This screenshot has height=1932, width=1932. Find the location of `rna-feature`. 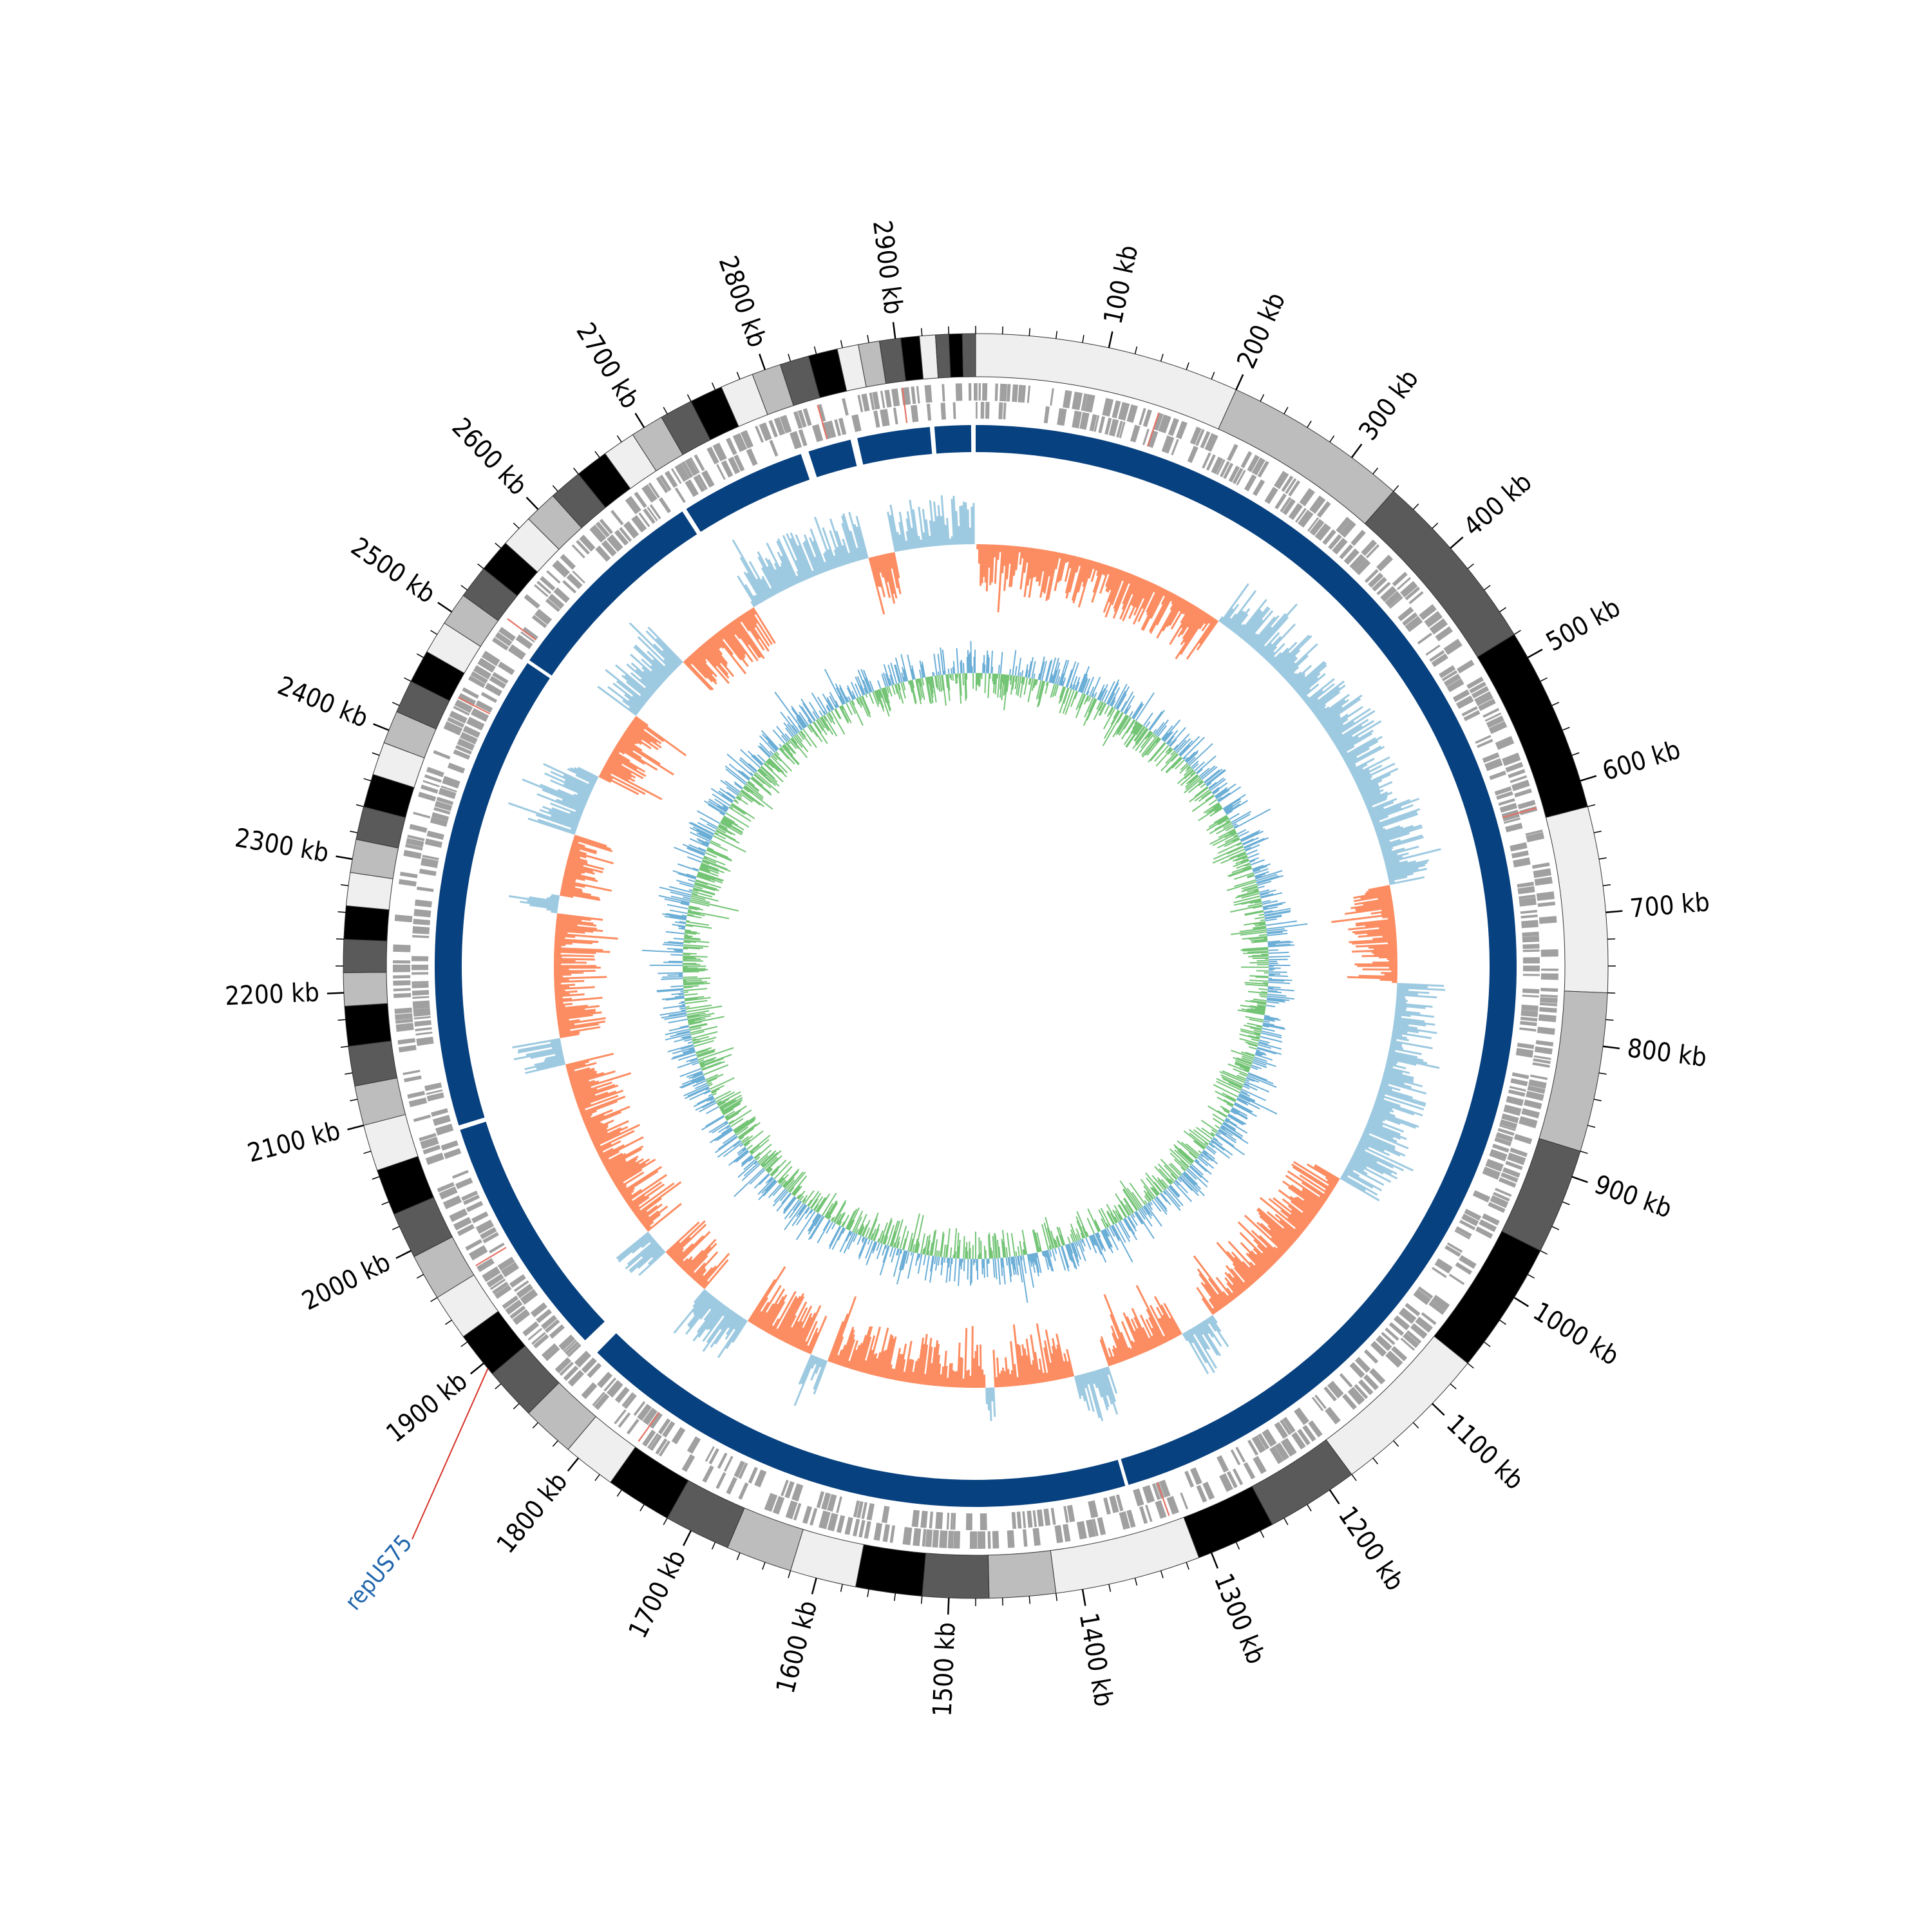

rna-feature is located at coordinates (1163, 1500).